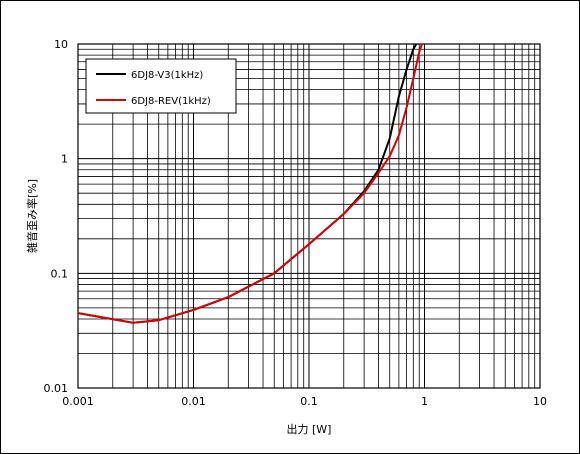  Describe the element at coordinates (309, 429) in the screenshot. I see `x-axis-label: 出力 [W]` at that location.